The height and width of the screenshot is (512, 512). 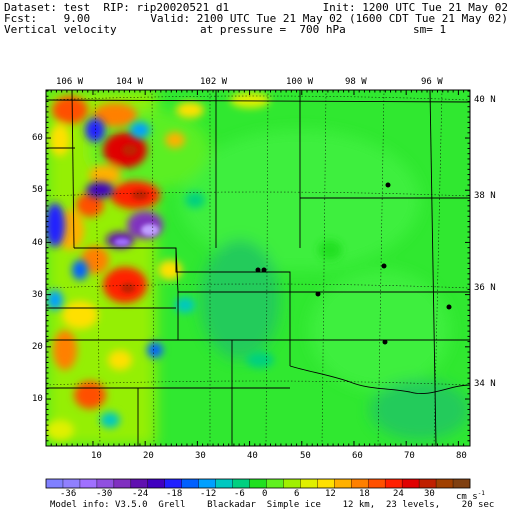 What do you see at coordinates (252, 456) in the screenshot?
I see `x-tick-label: 40` at bounding box center [252, 456].